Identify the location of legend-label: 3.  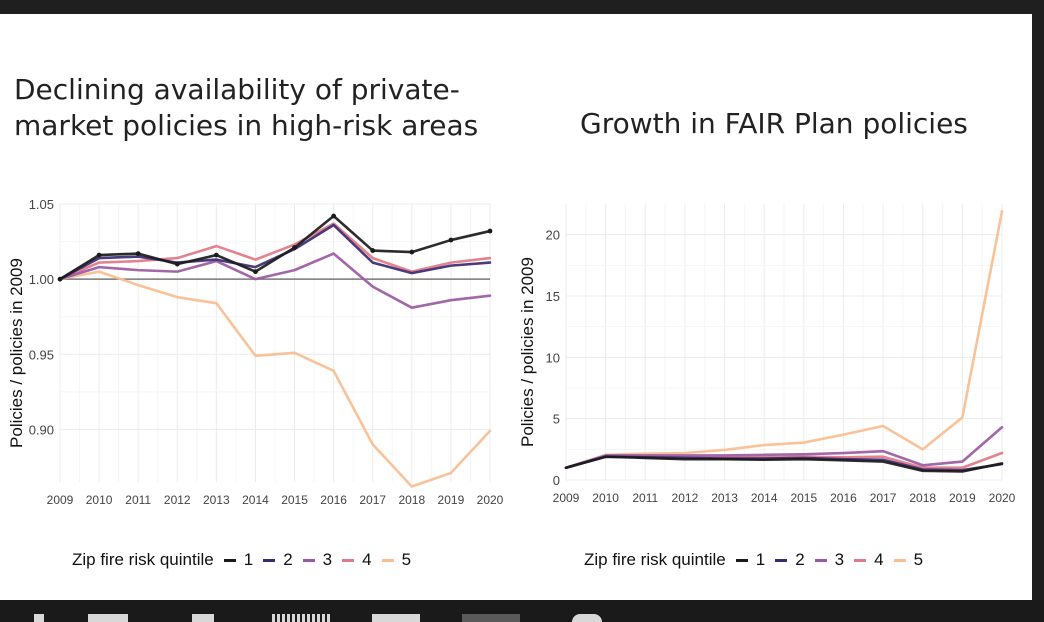
(327, 559).